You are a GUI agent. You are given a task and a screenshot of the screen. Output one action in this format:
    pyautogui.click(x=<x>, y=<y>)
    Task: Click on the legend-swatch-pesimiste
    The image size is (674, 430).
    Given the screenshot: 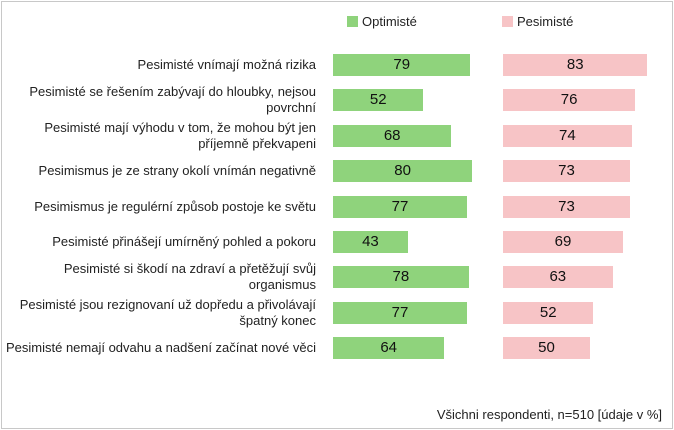 What is the action you would take?
    pyautogui.click(x=507, y=21)
    